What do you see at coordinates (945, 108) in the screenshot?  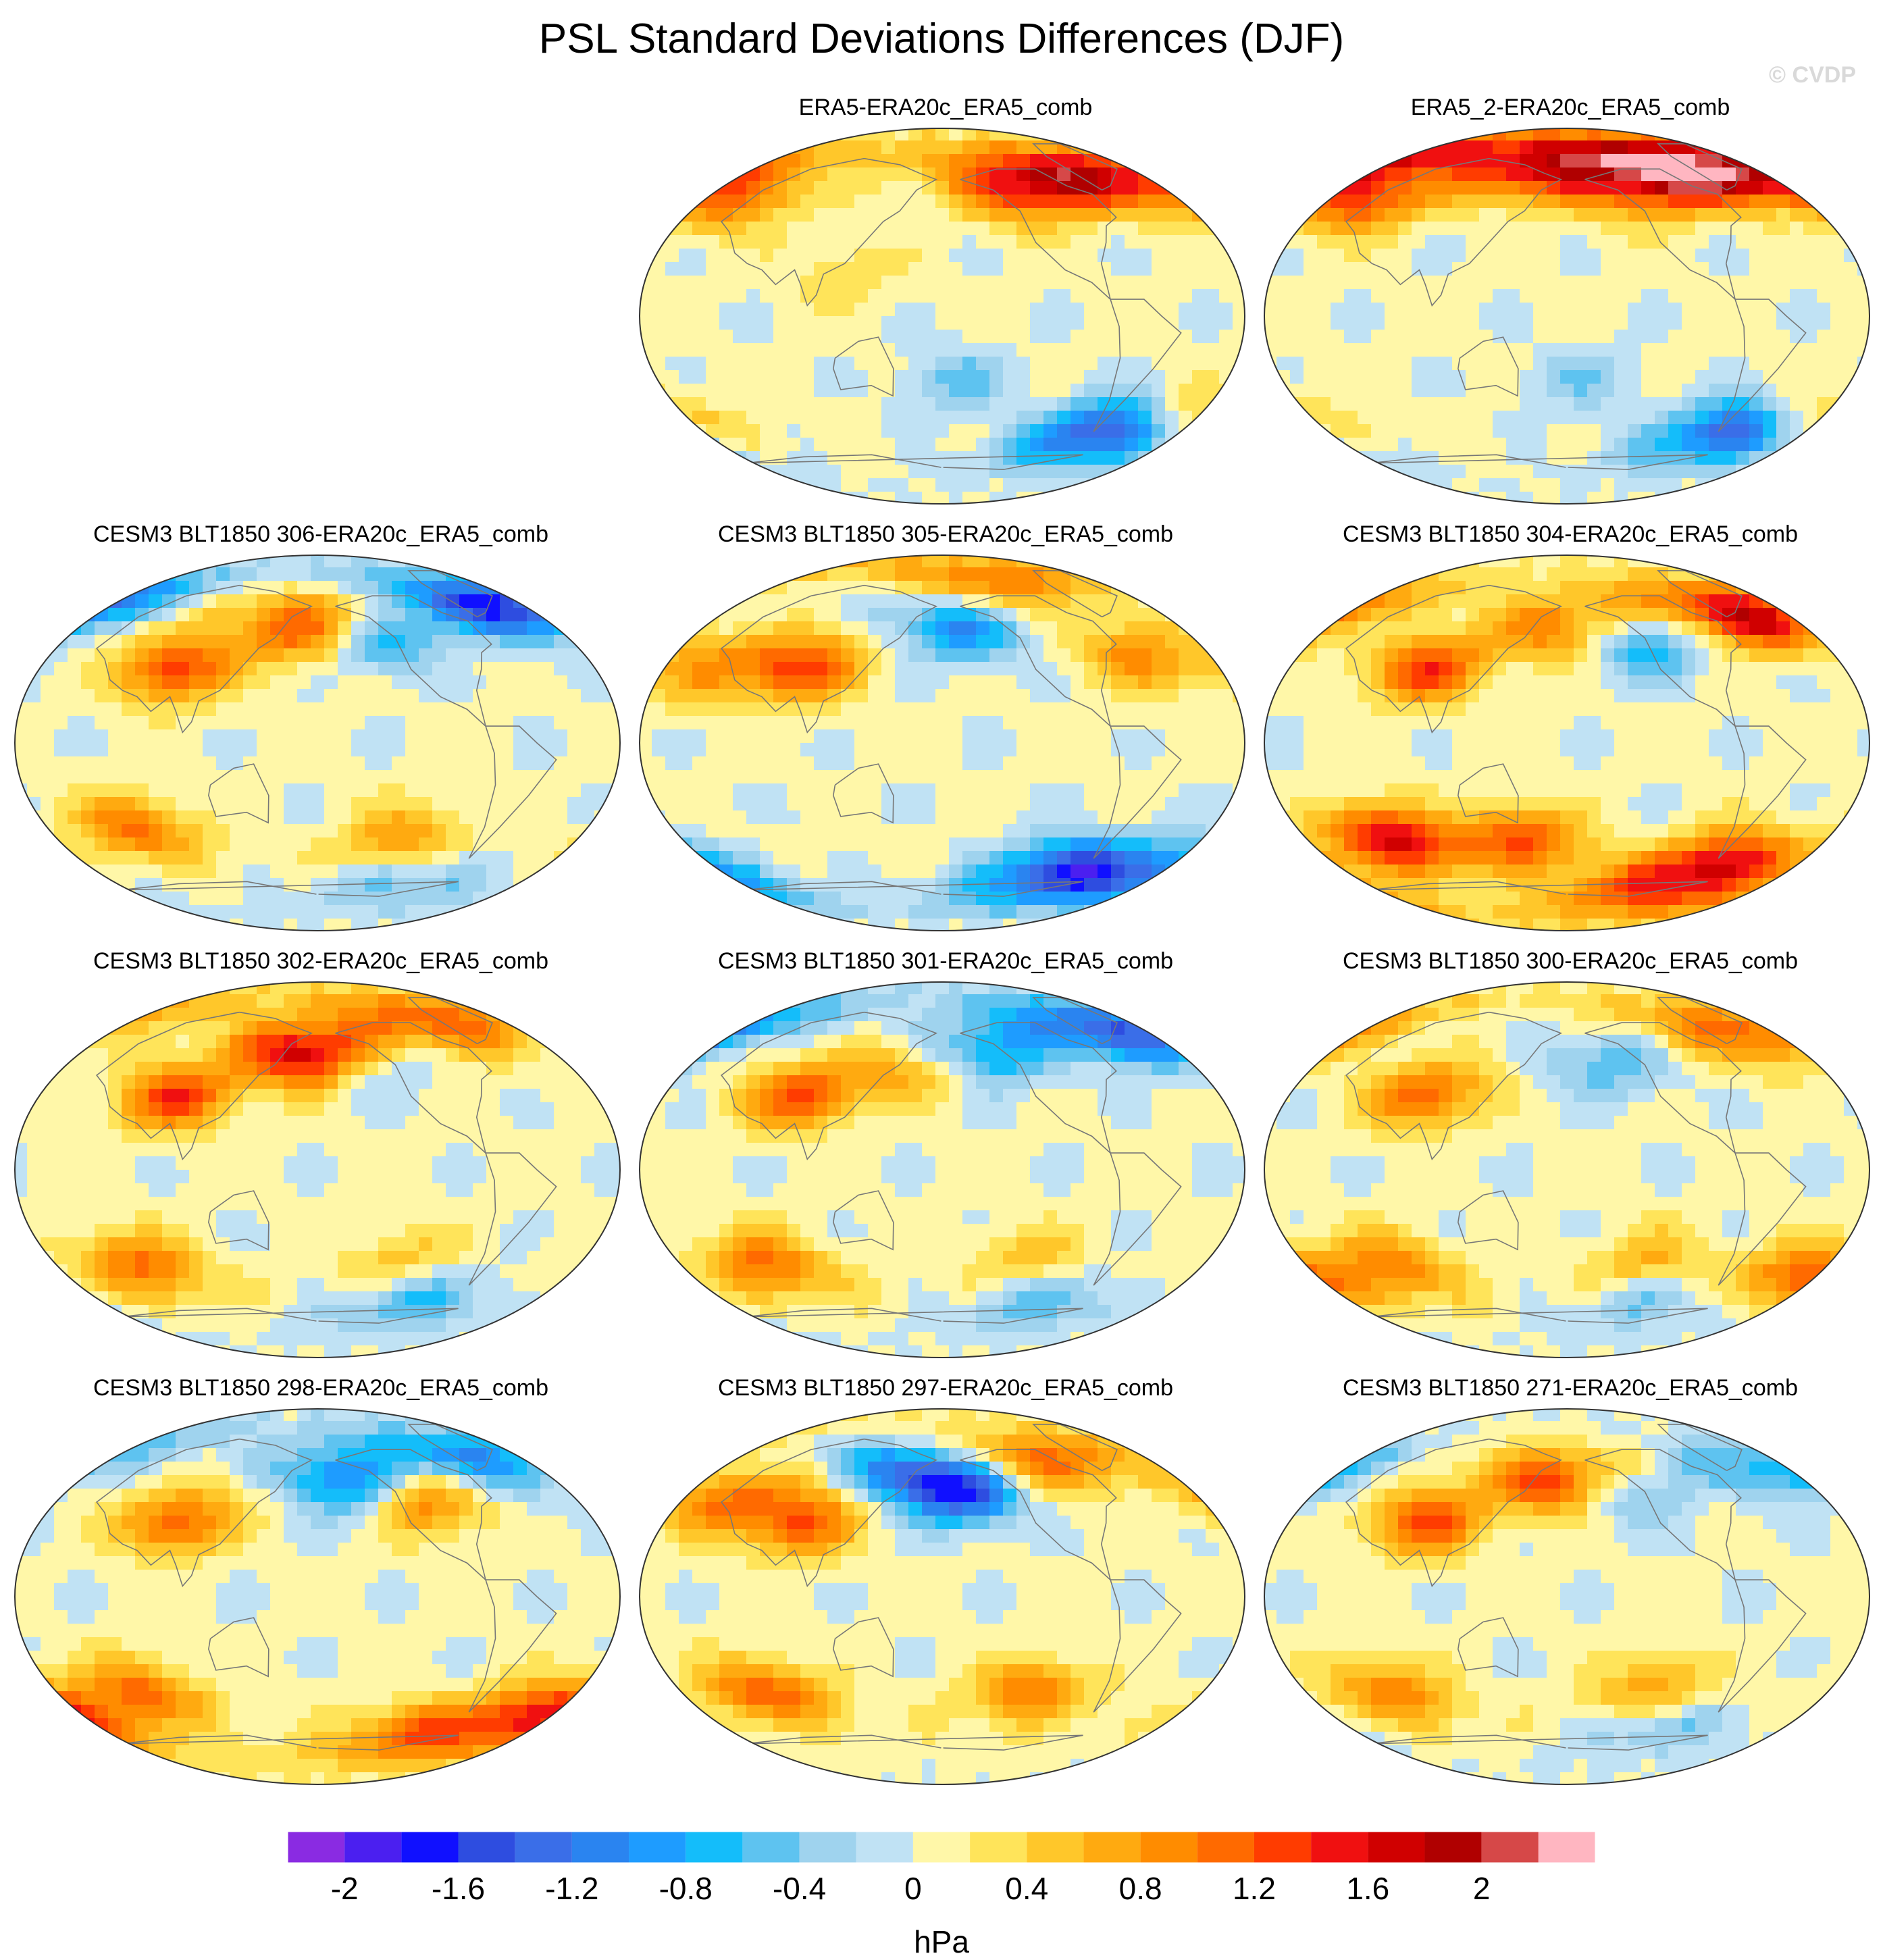 I see `panel-title: ERA5-ERA20c_ERA5_comb` at bounding box center [945, 108].